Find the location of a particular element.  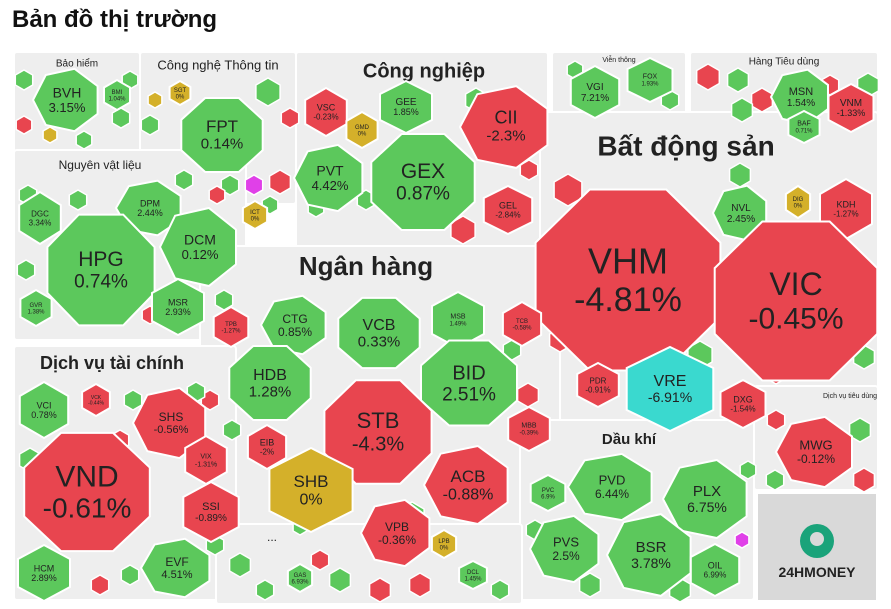

stock-tile-tpb: TPB-1.27% is located at coordinates (231, 327).